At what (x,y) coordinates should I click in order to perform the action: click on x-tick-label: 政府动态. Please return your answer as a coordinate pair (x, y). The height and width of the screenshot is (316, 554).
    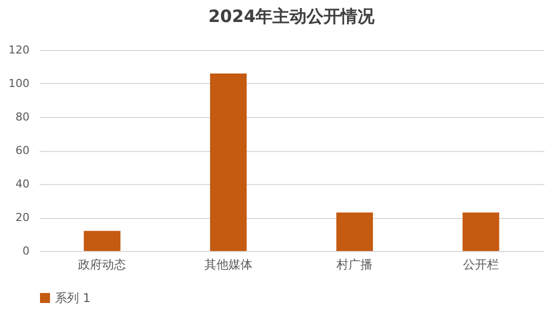
    Looking at the image, I should click on (102, 265).